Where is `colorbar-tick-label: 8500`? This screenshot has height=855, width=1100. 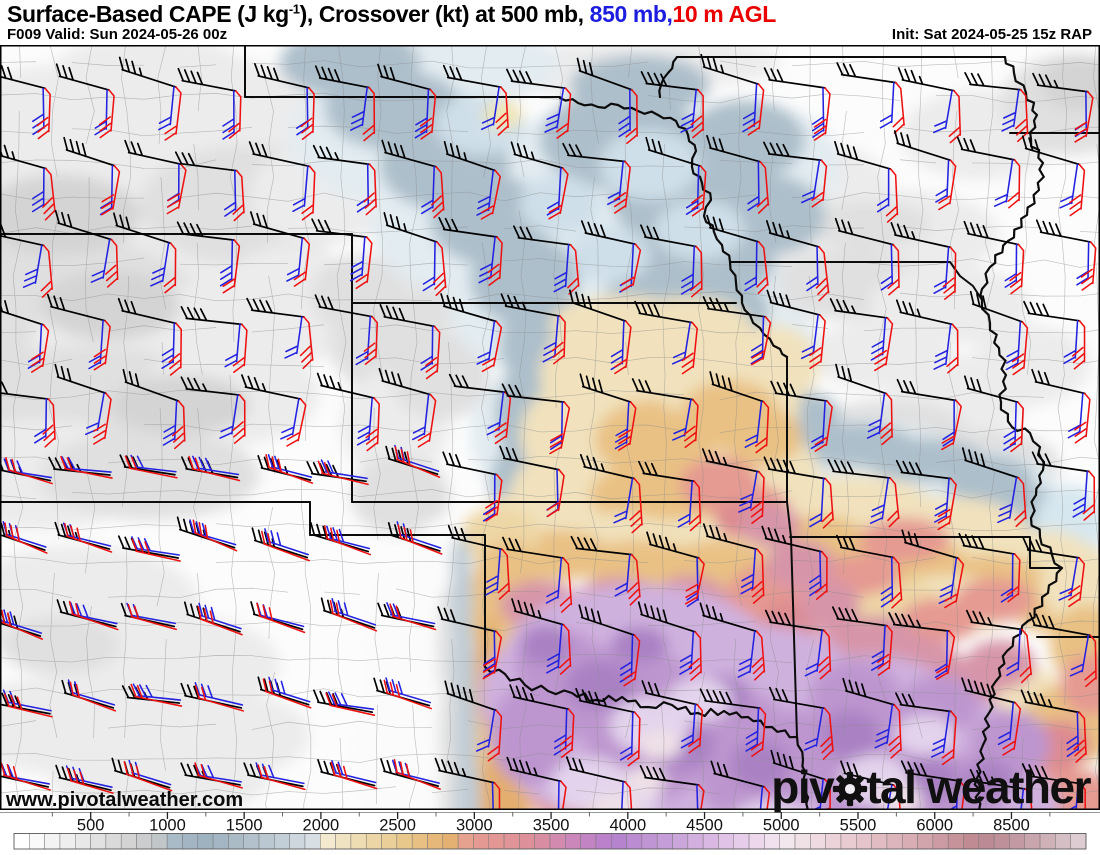
colorbar-tick-label: 8500 is located at coordinates (1011, 826).